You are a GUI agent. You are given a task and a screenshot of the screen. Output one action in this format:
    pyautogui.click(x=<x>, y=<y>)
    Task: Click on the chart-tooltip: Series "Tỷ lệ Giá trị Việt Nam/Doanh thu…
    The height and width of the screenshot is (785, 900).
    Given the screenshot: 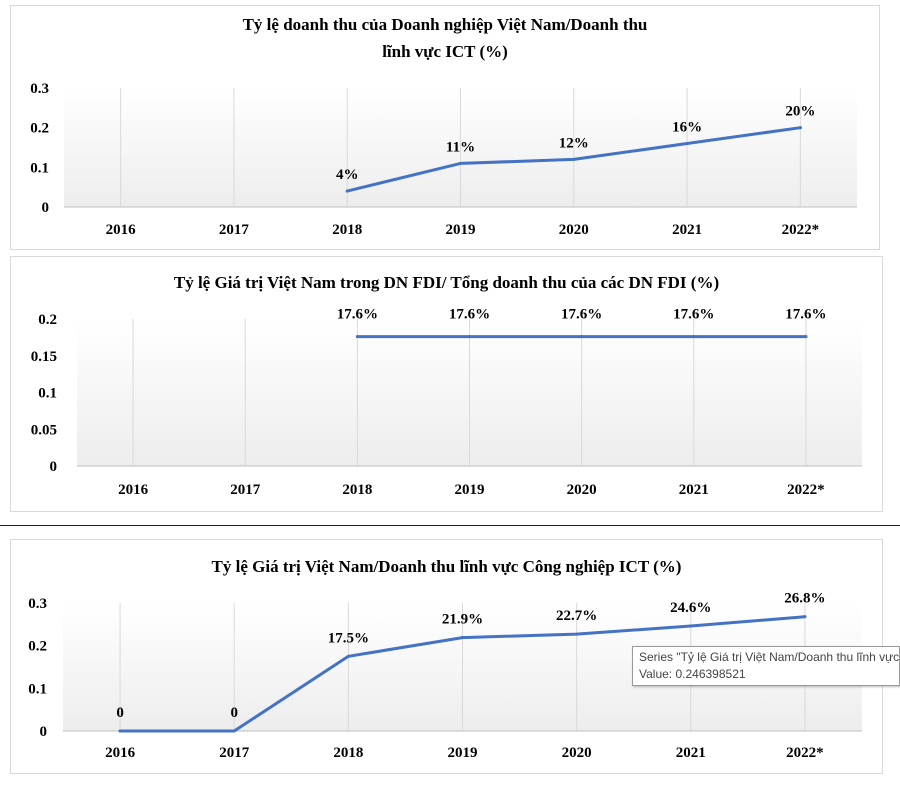 What is the action you would take?
    pyautogui.click(x=766, y=666)
    